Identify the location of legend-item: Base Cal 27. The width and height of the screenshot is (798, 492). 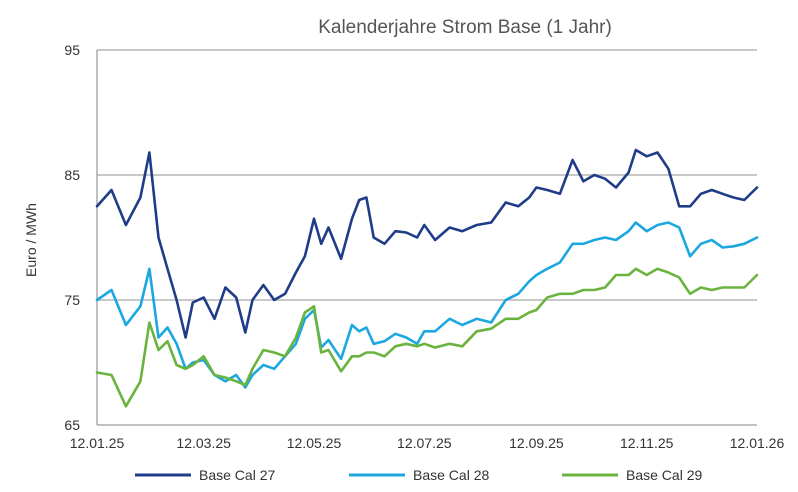
(205, 475).